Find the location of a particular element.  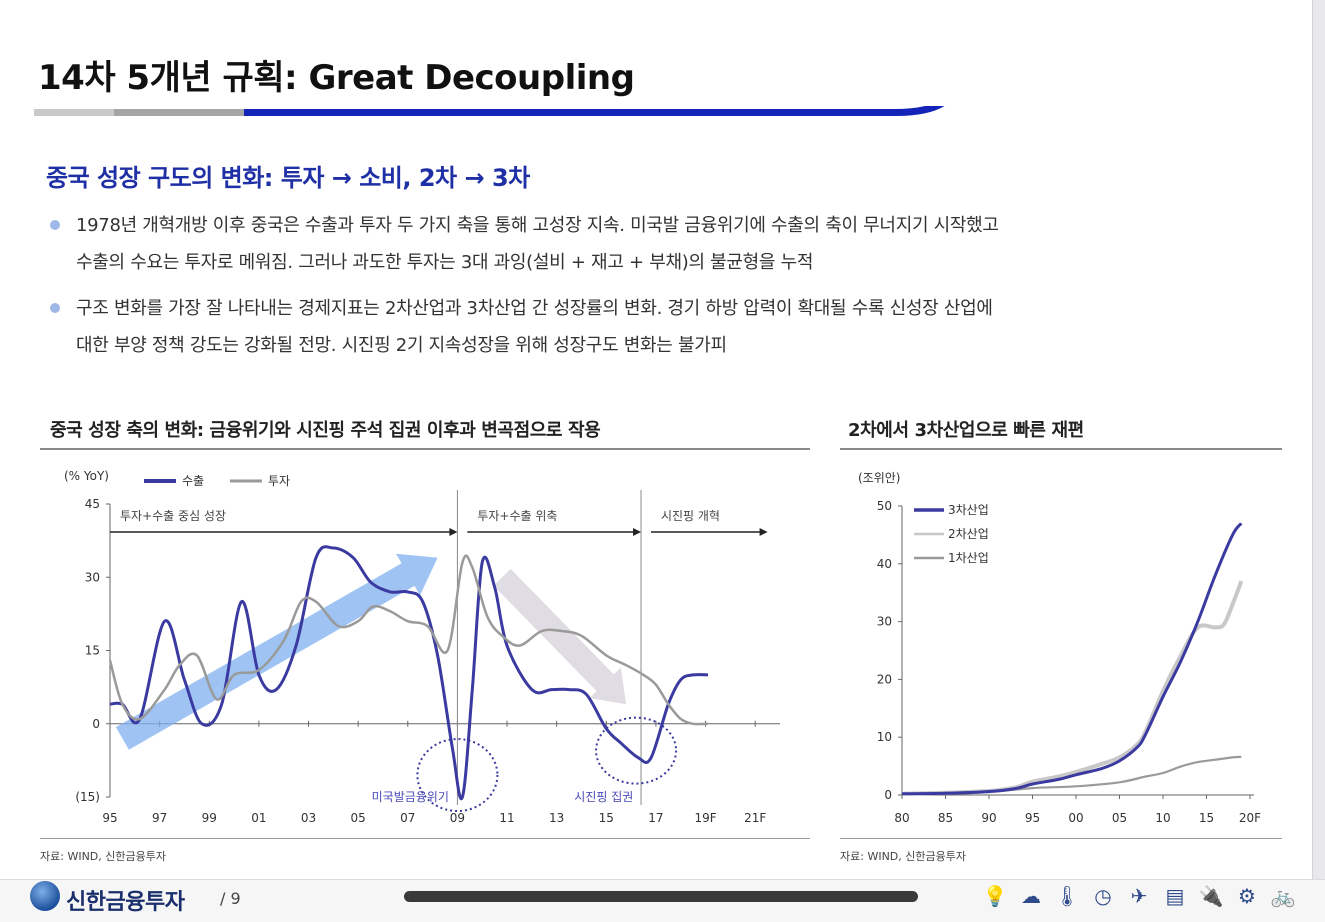

series-line-investment is located at coordinates (408, 640).